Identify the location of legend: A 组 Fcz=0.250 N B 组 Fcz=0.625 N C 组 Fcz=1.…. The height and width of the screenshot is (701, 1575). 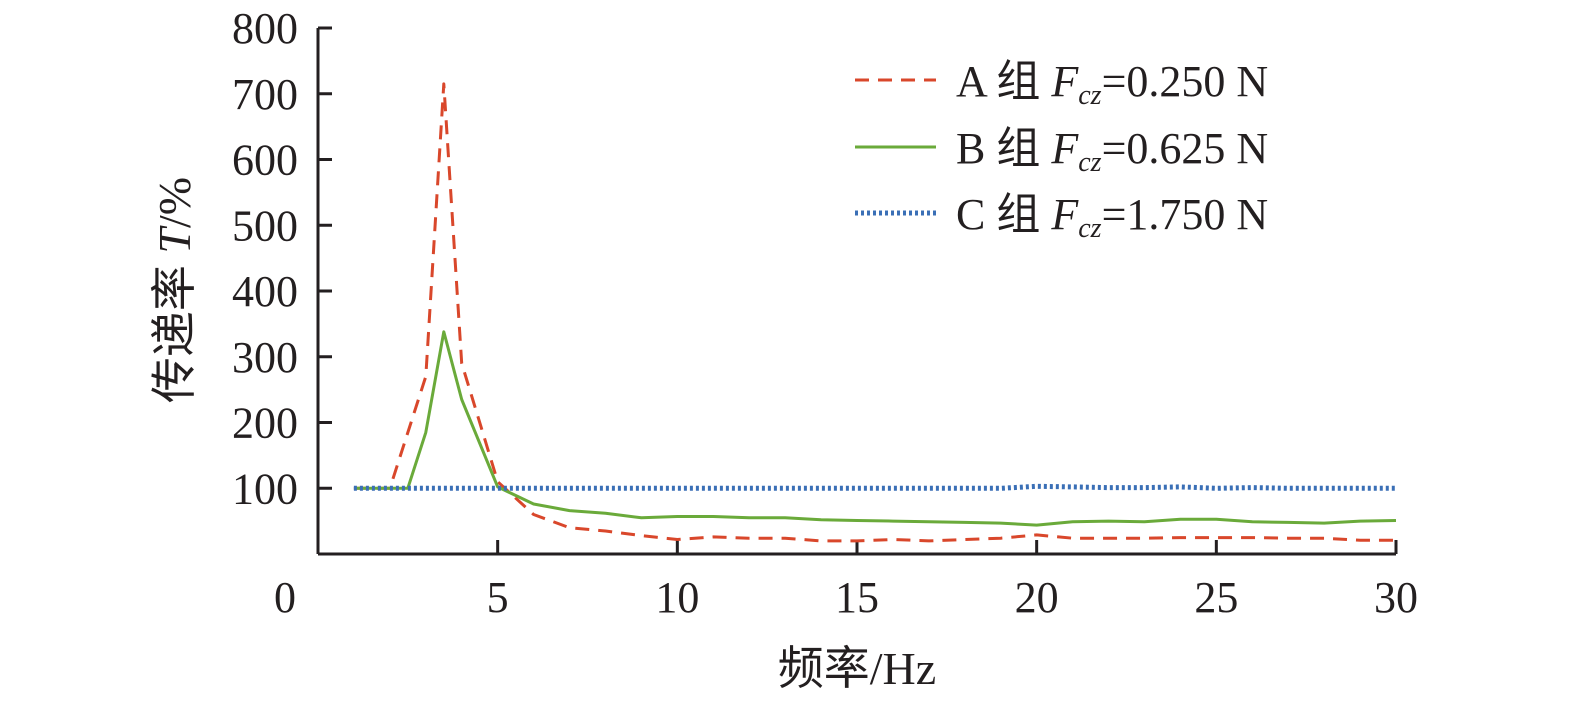
(1061, 150).